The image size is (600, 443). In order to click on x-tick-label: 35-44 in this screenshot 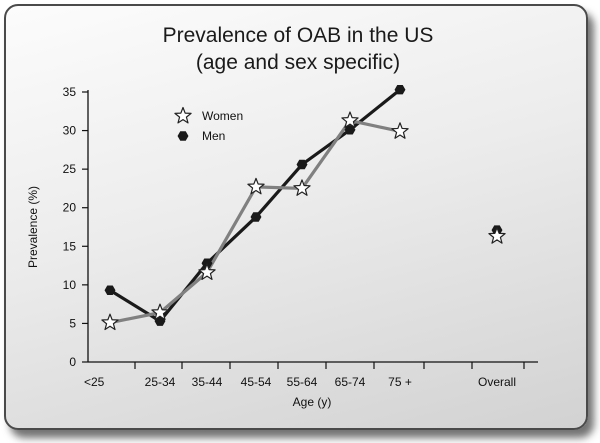, I will do `click(207, 382)`.